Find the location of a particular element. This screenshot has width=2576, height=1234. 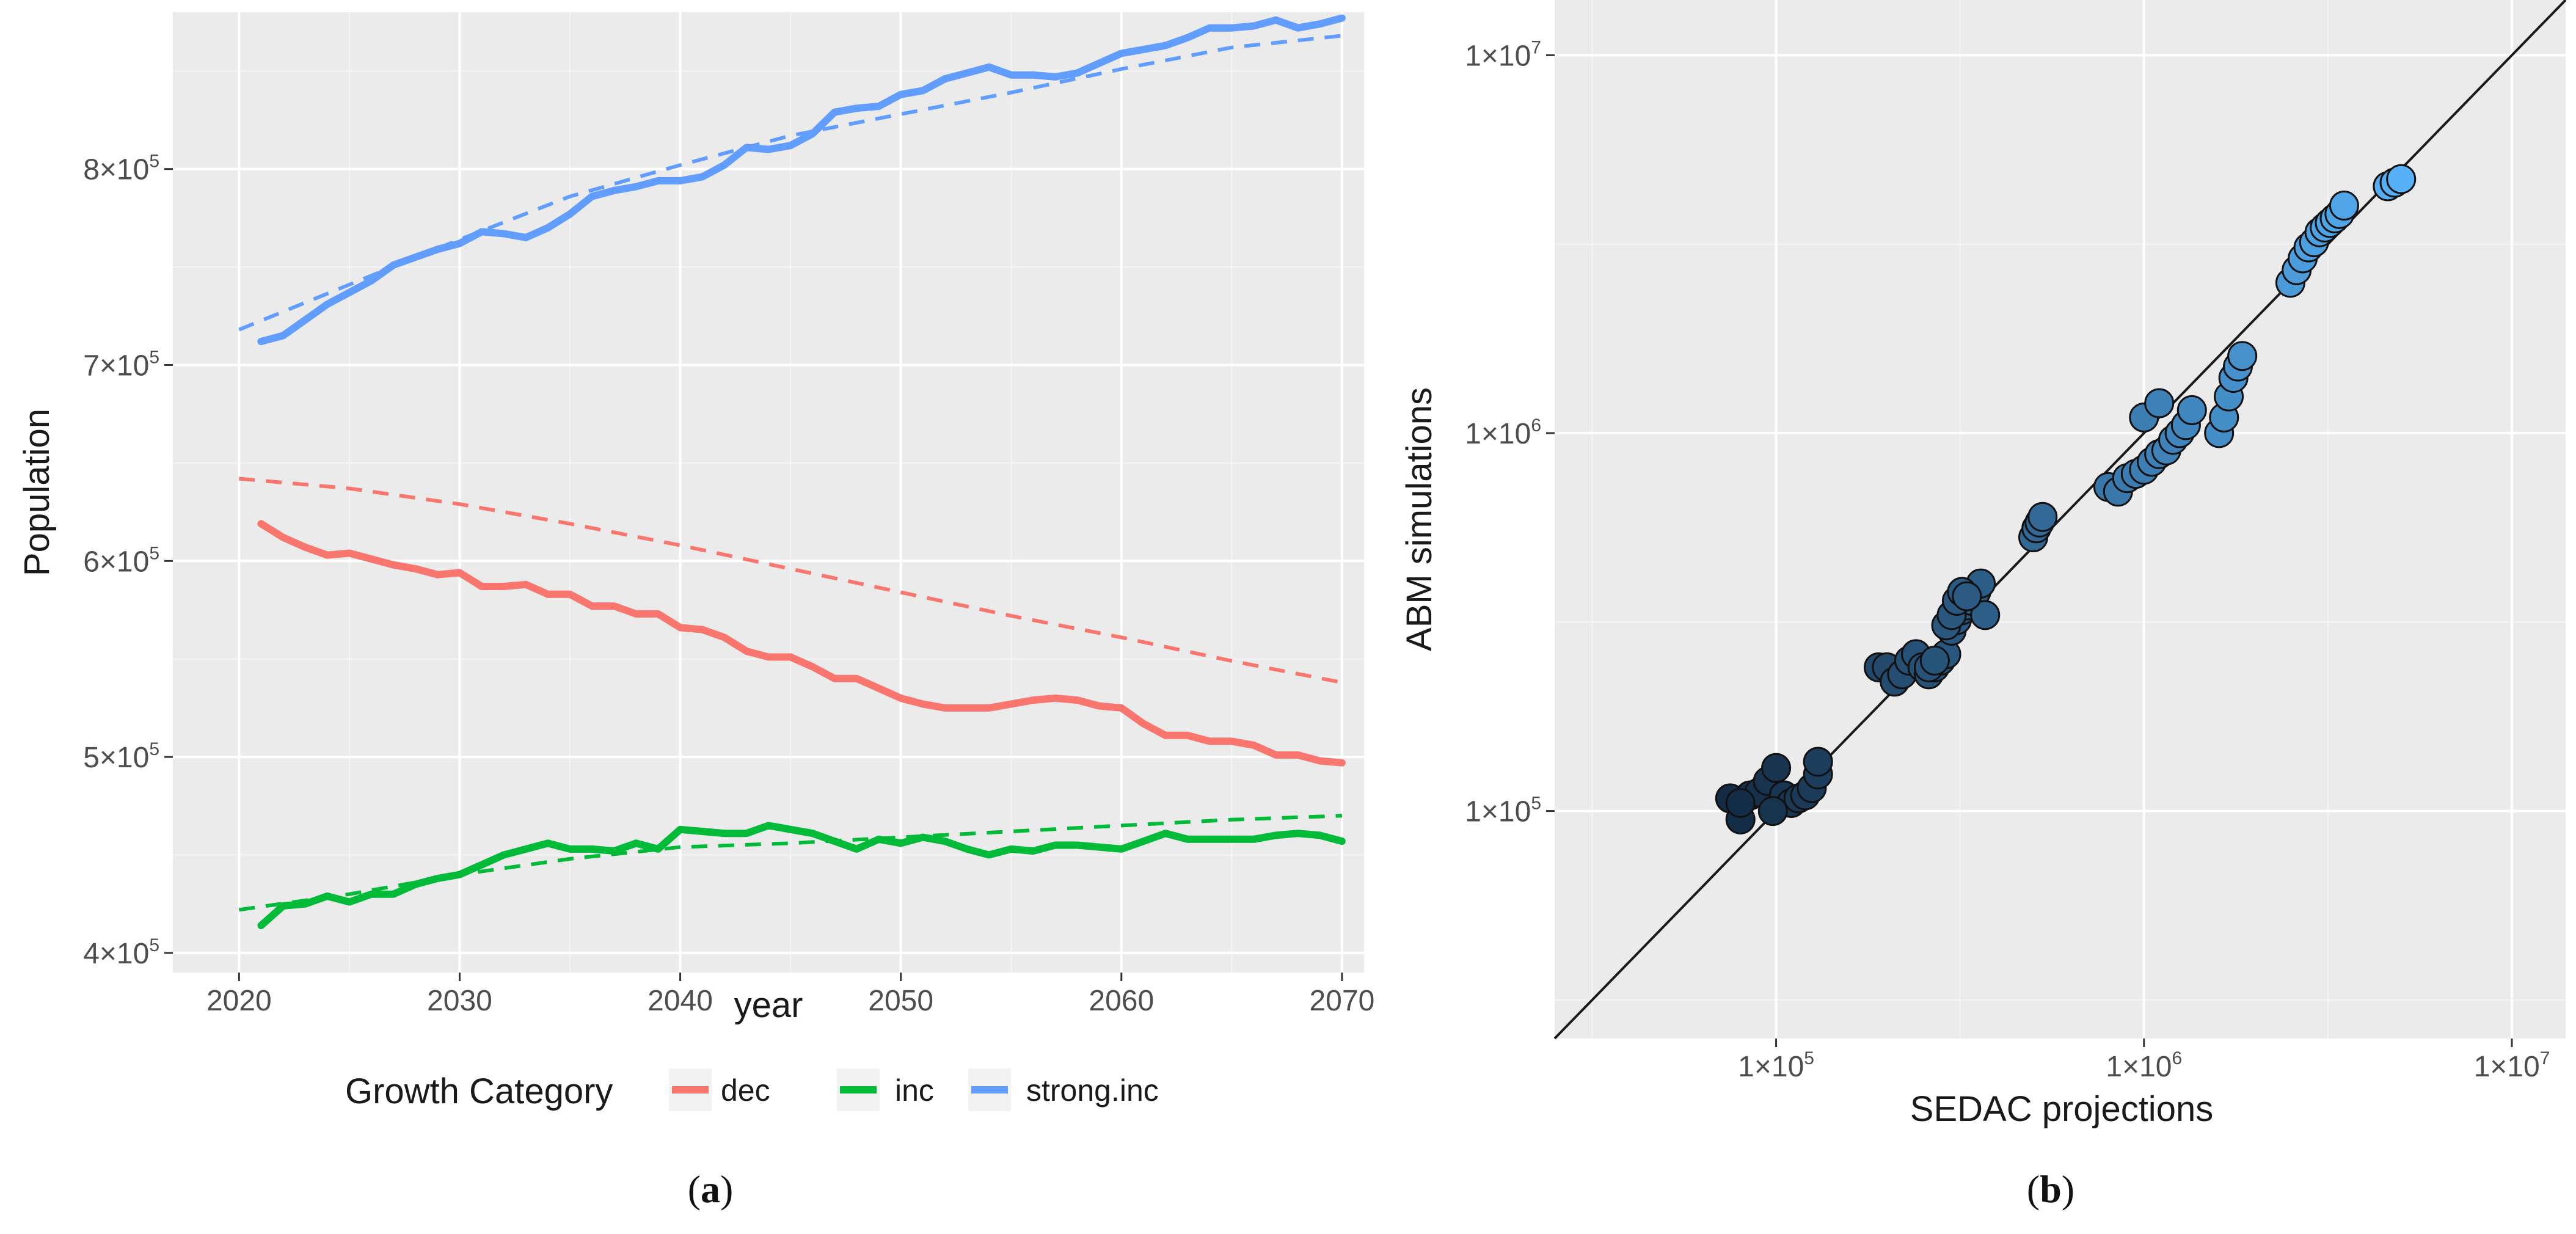

x-tick-labels-a: 2020 2030 2040 2050 2060 2070 is located at coordinates (790, 995).